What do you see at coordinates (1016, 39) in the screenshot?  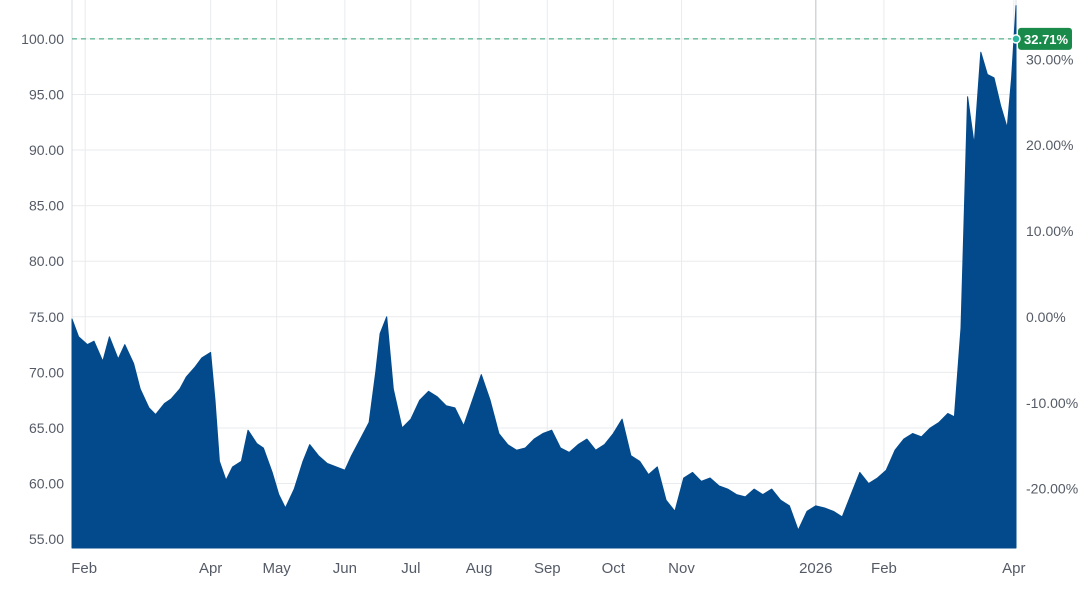 I see `current-value-marker` at bounding box center [1016, 39].